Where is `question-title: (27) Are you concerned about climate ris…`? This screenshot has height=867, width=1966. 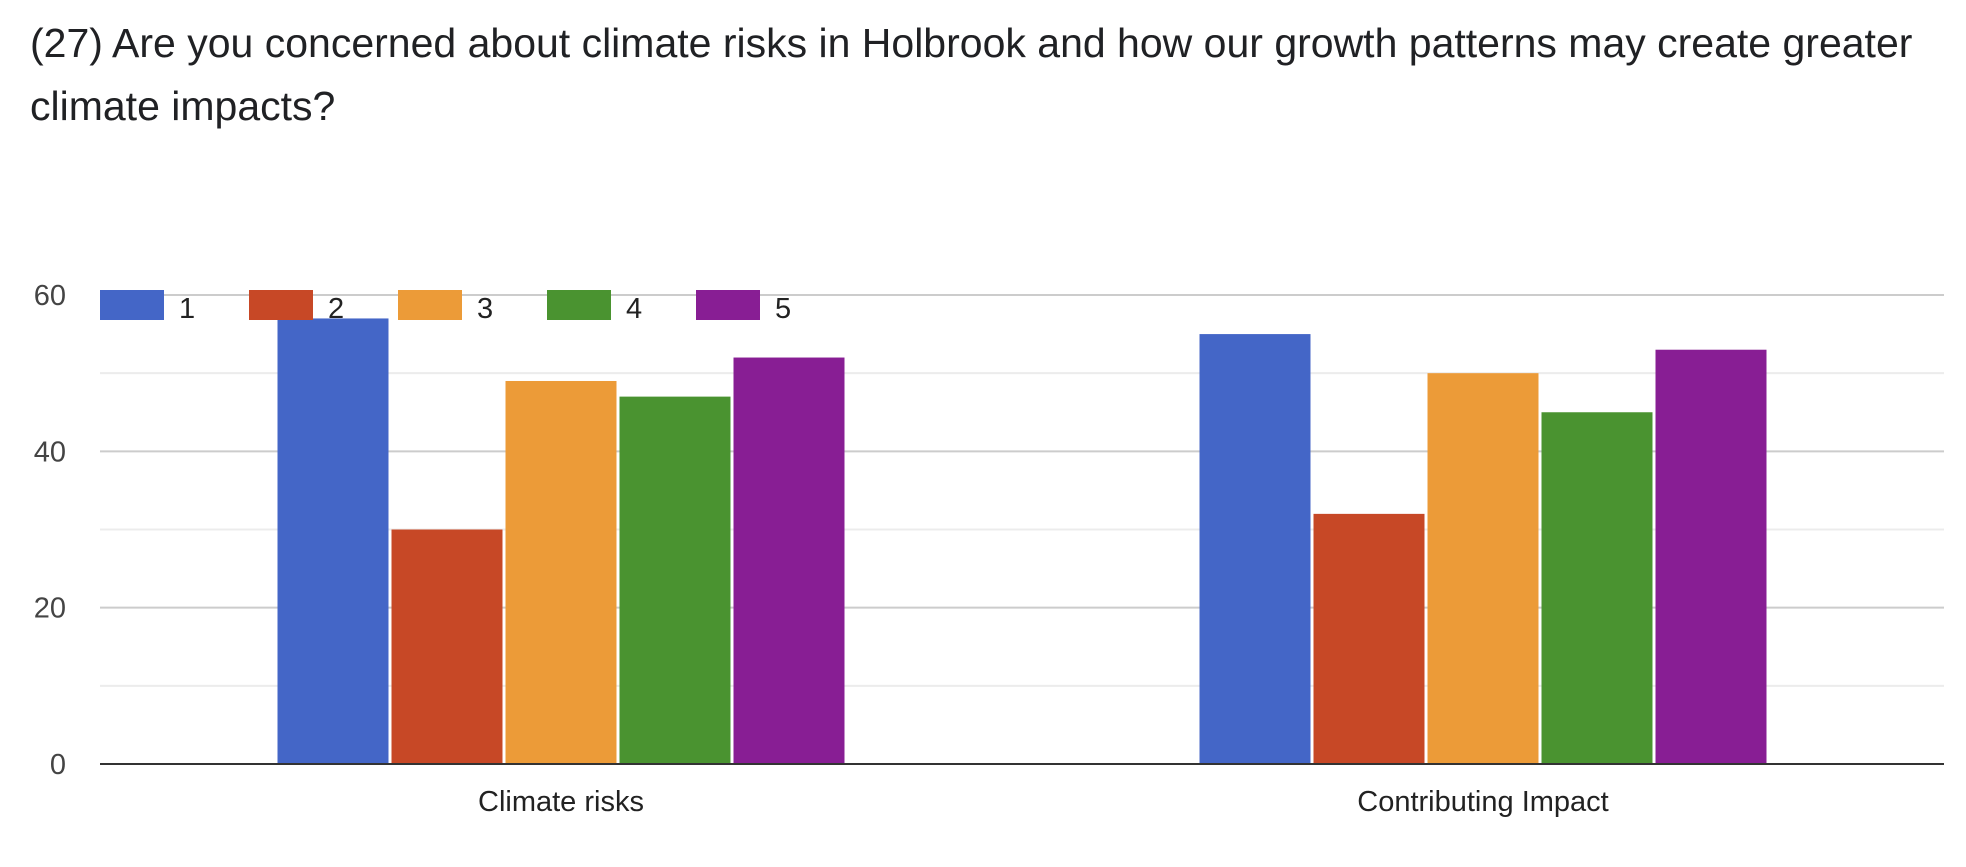 question-title: (27) Are you concerned about climate ris… is located at coordinates (971, 74).